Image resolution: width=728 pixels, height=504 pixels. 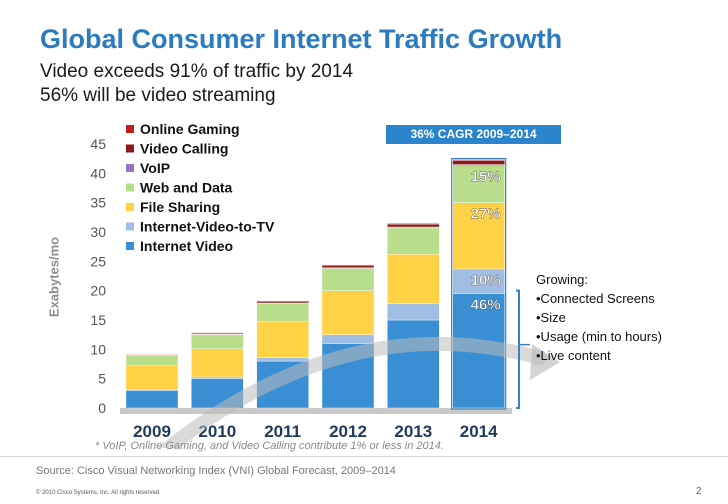 I want to click on growth-arrowhead, so click(x=545, y=362).